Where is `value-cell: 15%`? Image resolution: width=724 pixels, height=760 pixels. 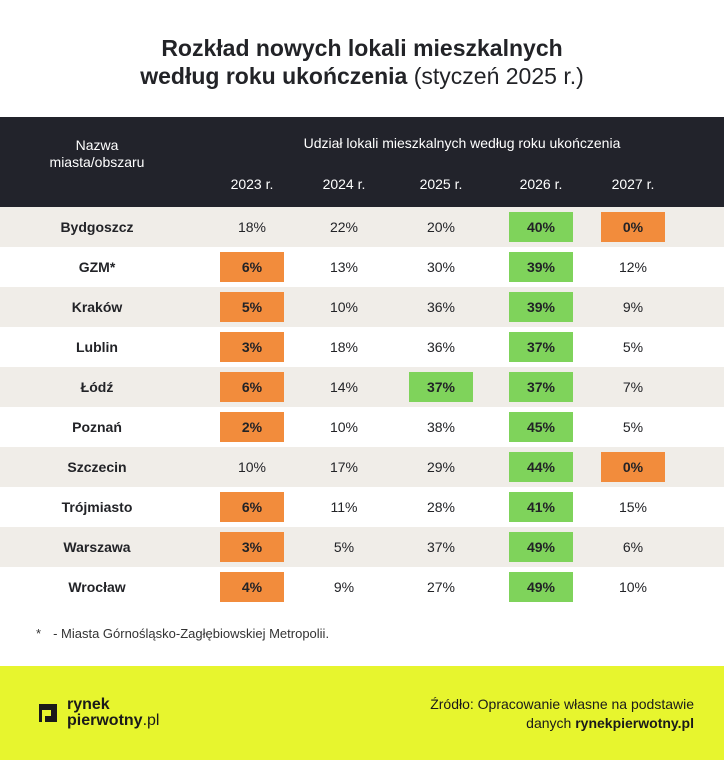
value-cell: 15% is located at coordinates (633, 507).